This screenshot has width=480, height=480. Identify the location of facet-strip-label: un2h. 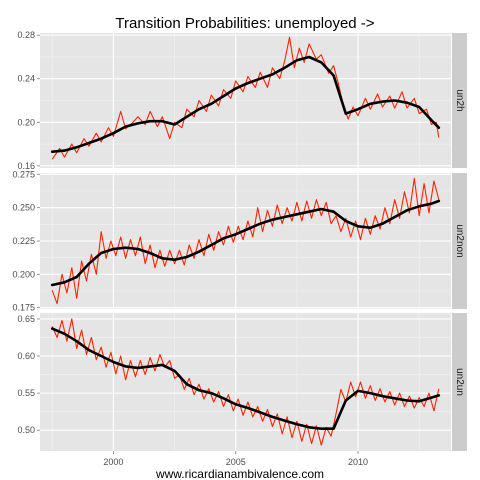
(459, 100).